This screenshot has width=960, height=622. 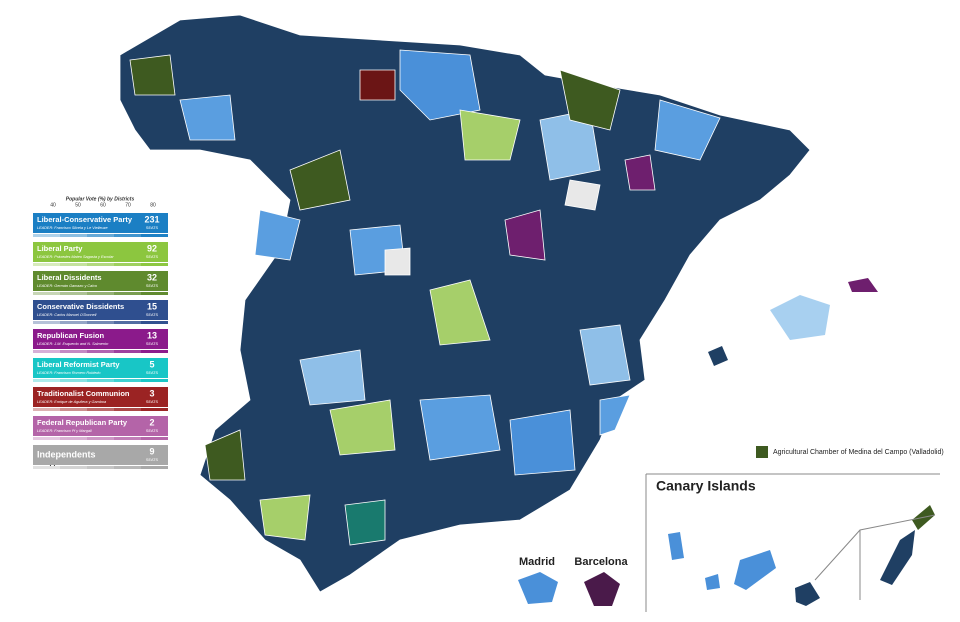 I want to click on seat-count: 92, so click(x=152, y=248).